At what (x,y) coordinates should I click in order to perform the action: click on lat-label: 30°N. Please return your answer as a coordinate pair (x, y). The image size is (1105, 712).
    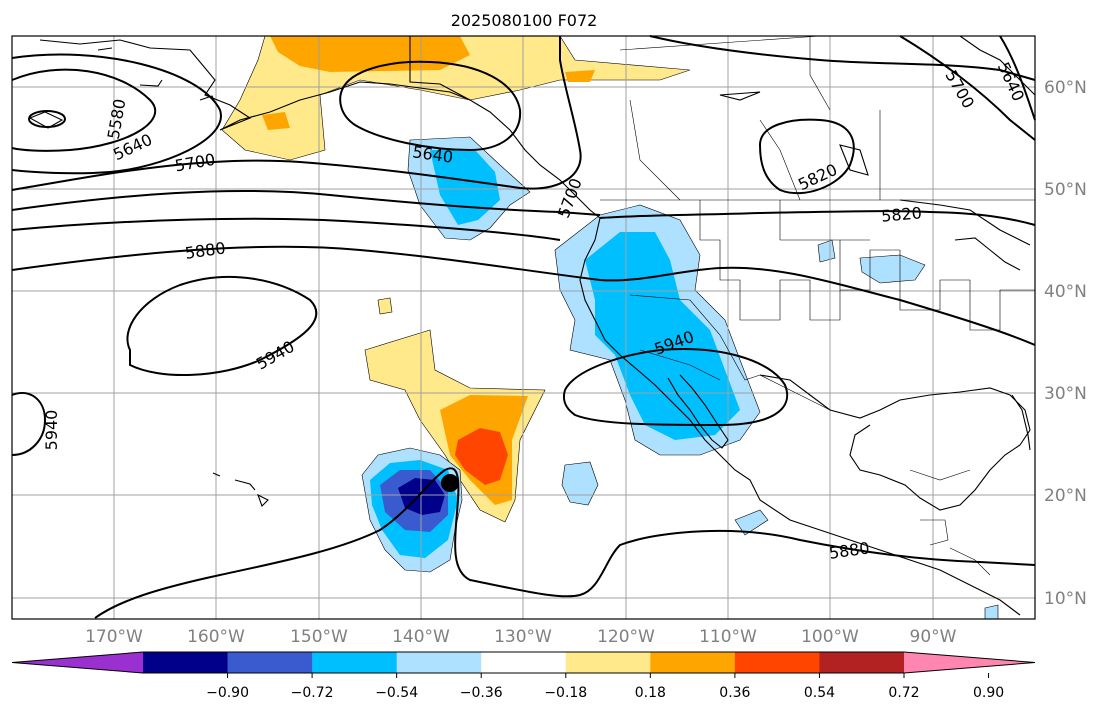
    Looking at the image, I should click on (1065, 394).